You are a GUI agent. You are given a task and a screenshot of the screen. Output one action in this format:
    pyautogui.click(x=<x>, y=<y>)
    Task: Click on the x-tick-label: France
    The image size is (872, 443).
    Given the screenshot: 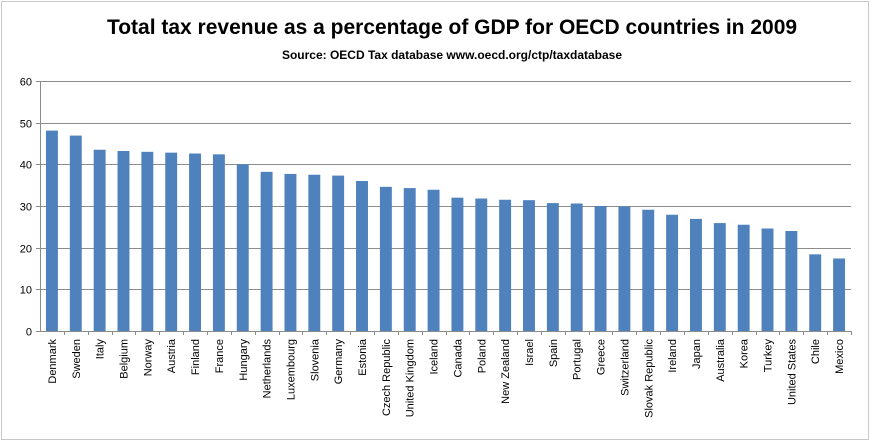 What is the action you would take?
    pyautogui.click(x=220, y=356)
    